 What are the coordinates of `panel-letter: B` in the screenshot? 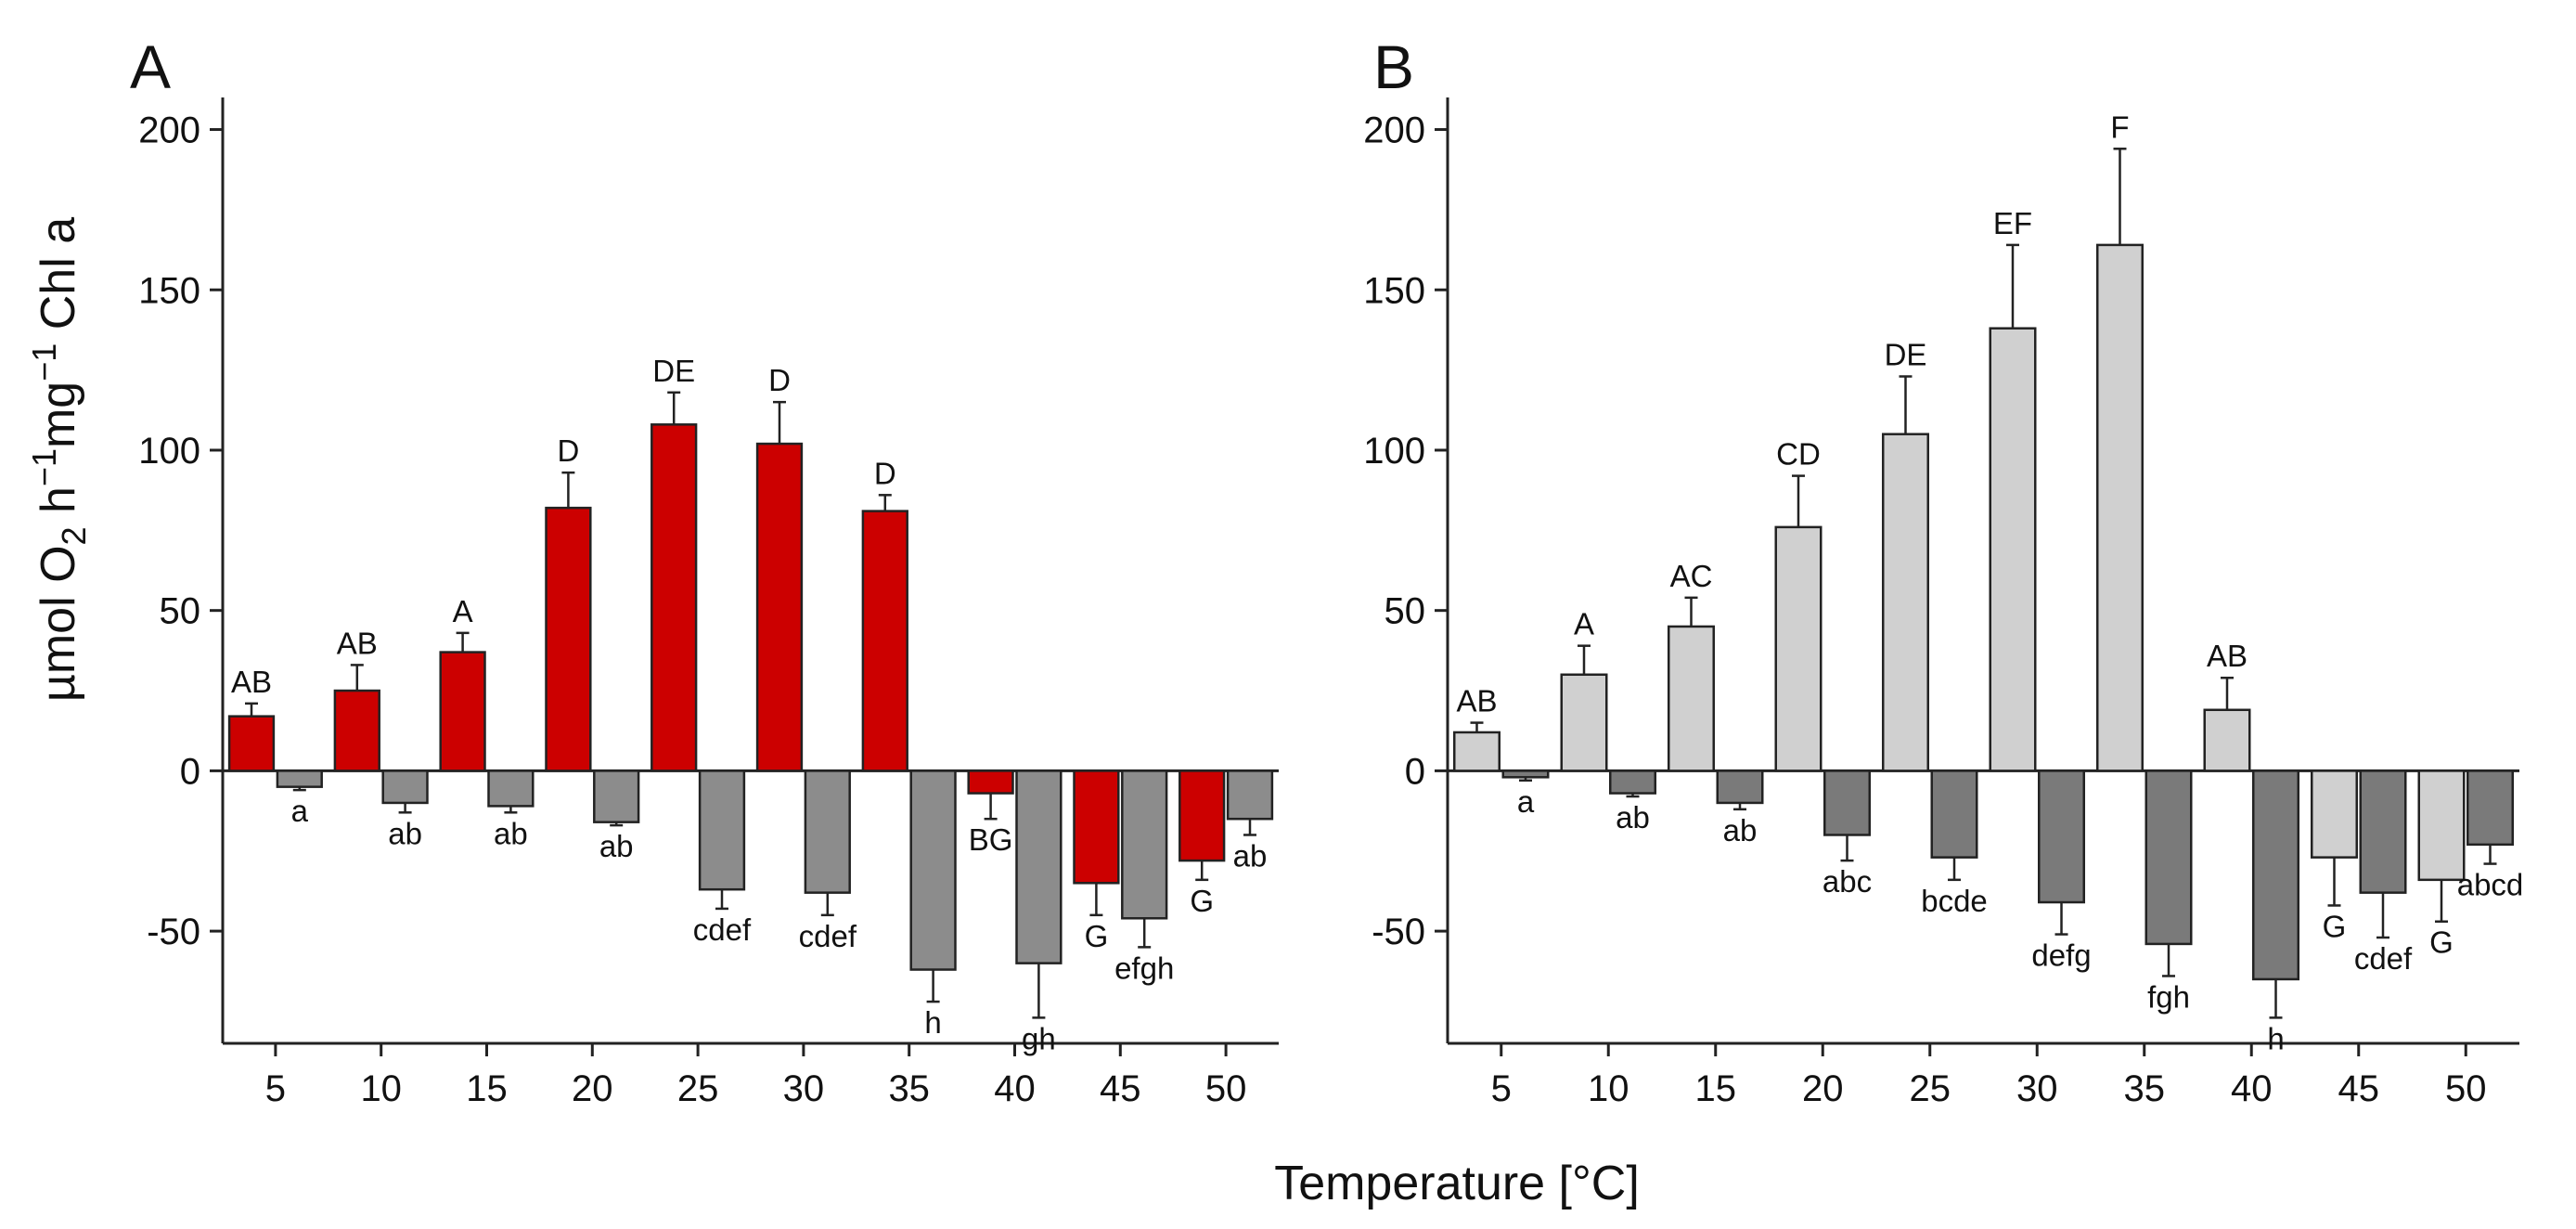 It's located at (1393, 66).